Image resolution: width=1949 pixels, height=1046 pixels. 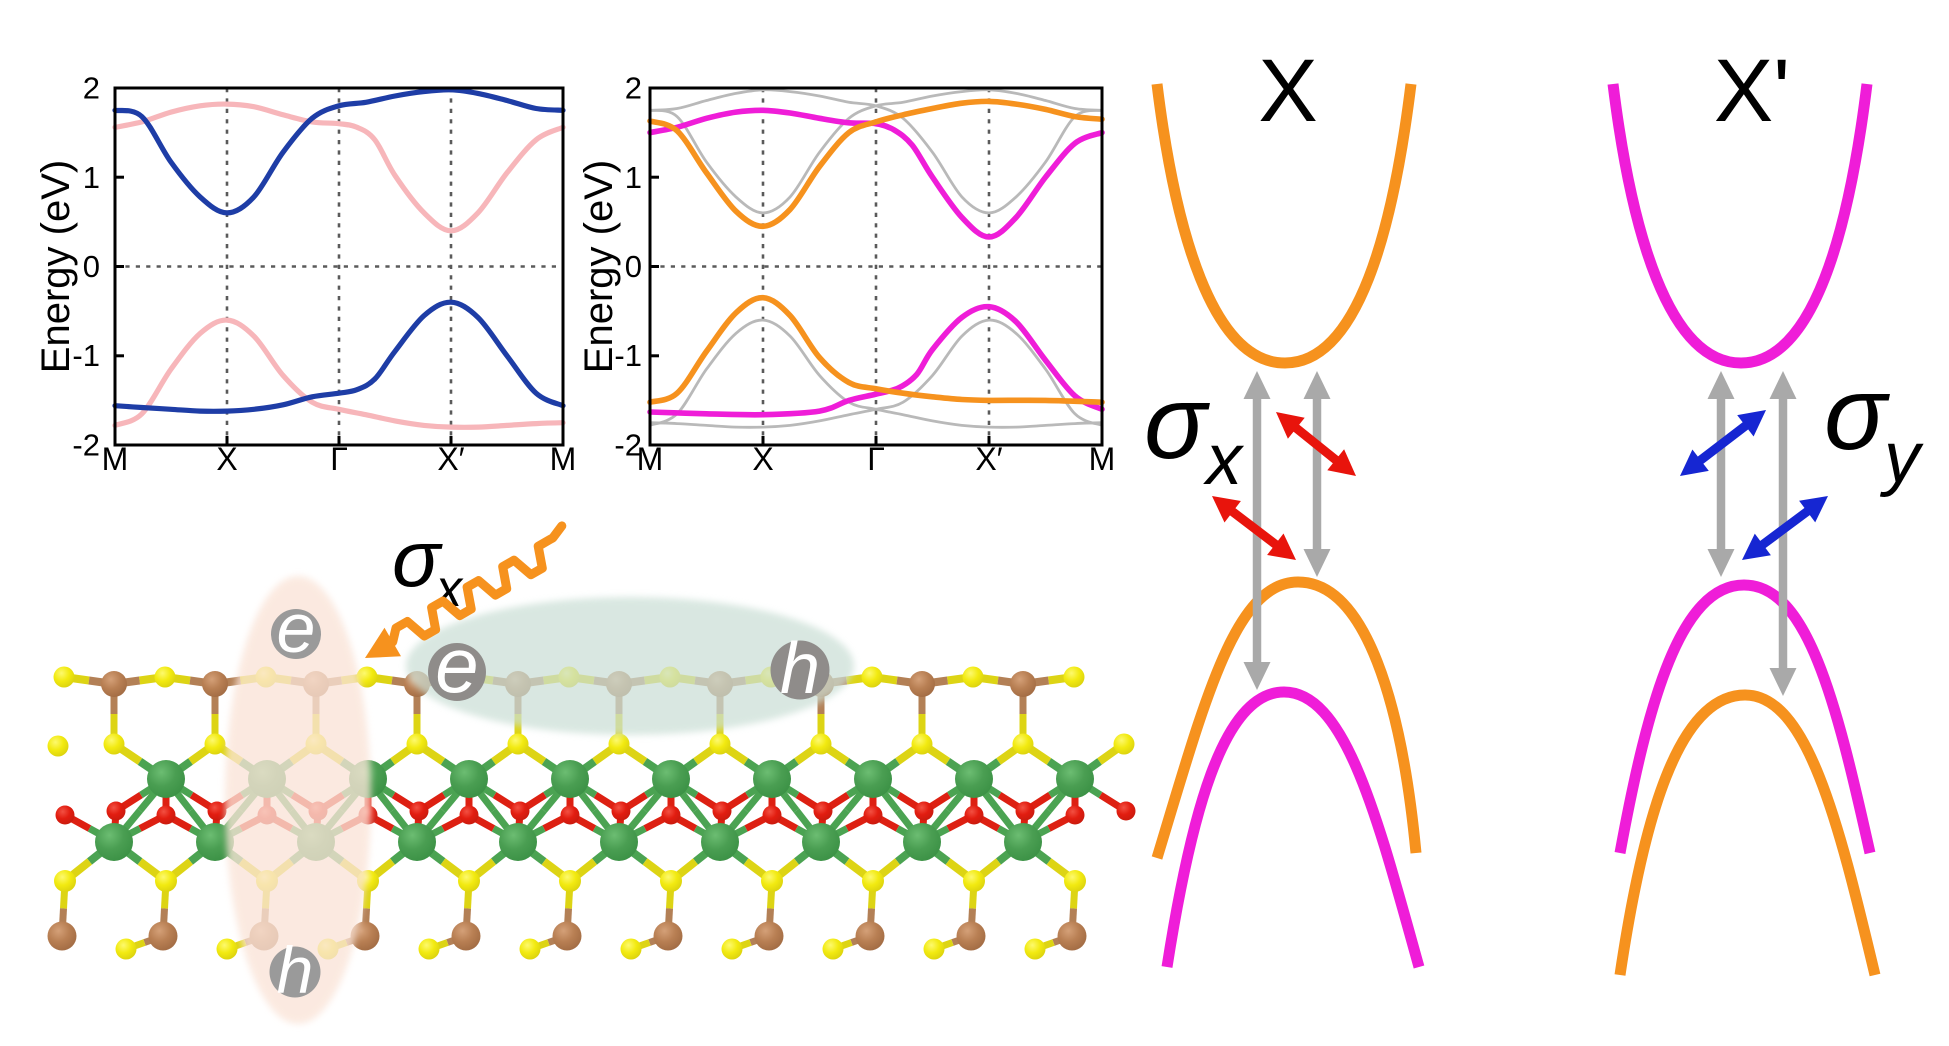 What do you see at coordinates (1901, 458) in the screenshot?
I see `svg-text: y` at bounding box center [1901, 458].